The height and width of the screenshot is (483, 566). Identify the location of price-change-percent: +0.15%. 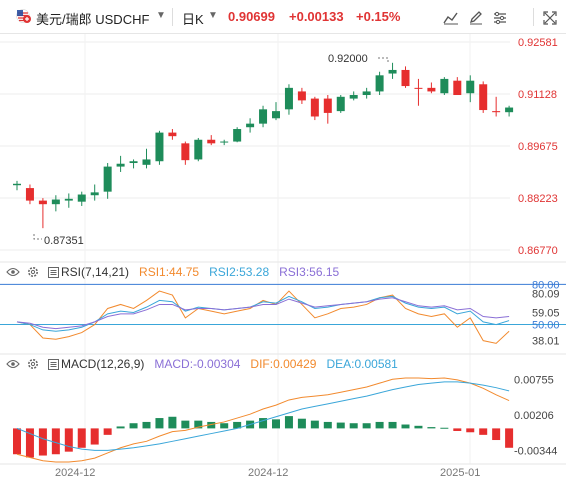
(378, 16).